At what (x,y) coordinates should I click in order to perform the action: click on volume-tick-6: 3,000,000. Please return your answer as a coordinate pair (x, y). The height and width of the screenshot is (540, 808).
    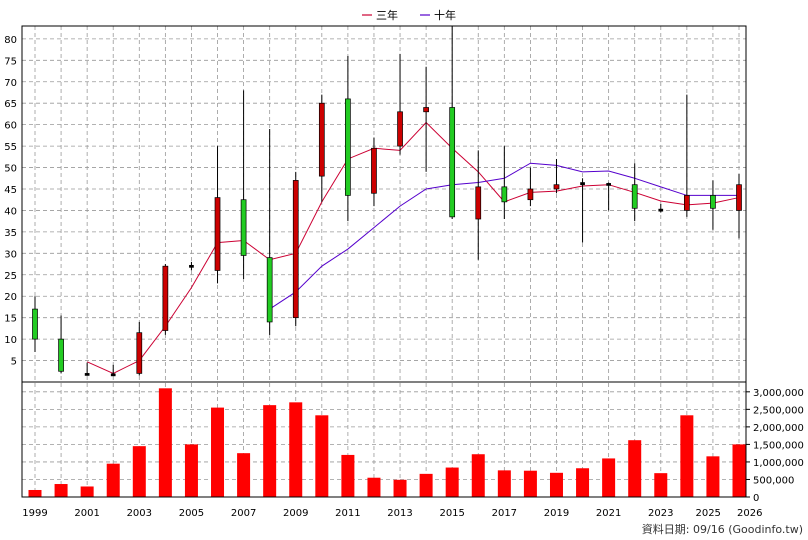
    Looking at the image, I should click on (778, 393).